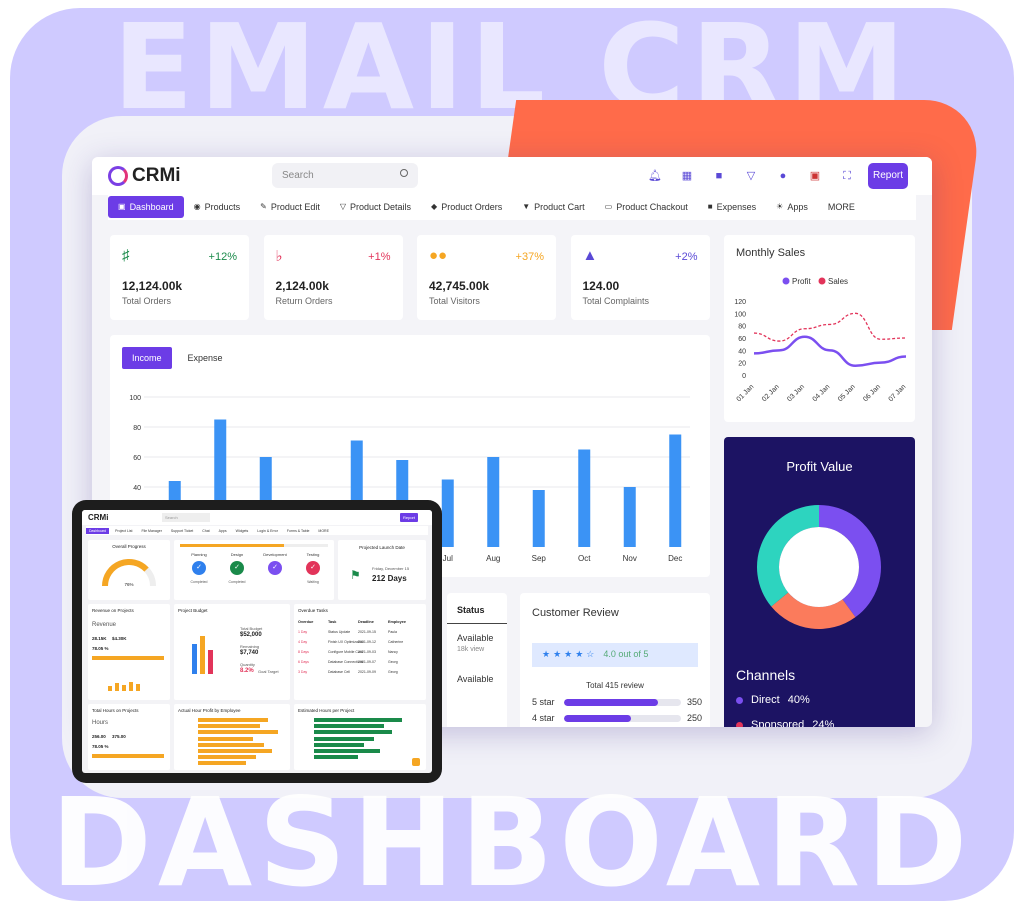 The image size is (1024, 909). I want to click on ms-ytick: 120, so click(740, 302).